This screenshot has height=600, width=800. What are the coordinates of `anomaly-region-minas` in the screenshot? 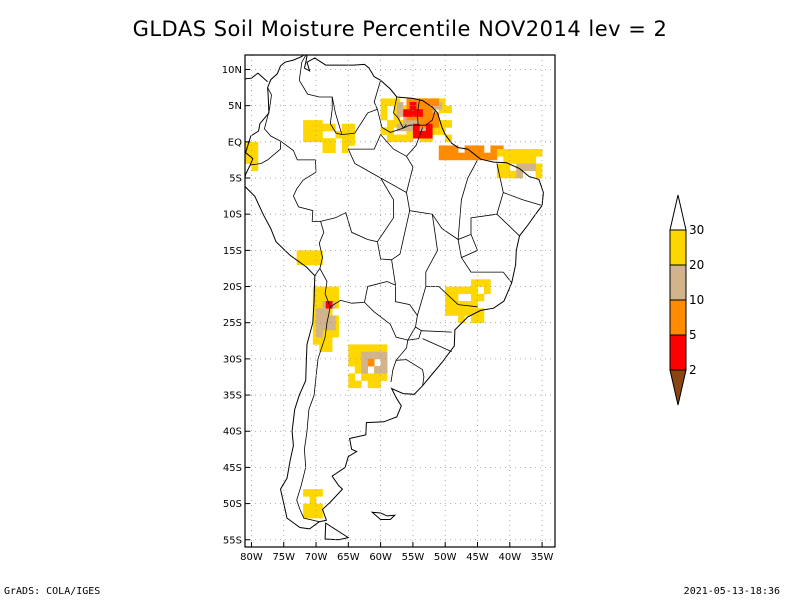 It's located at (481, 287).